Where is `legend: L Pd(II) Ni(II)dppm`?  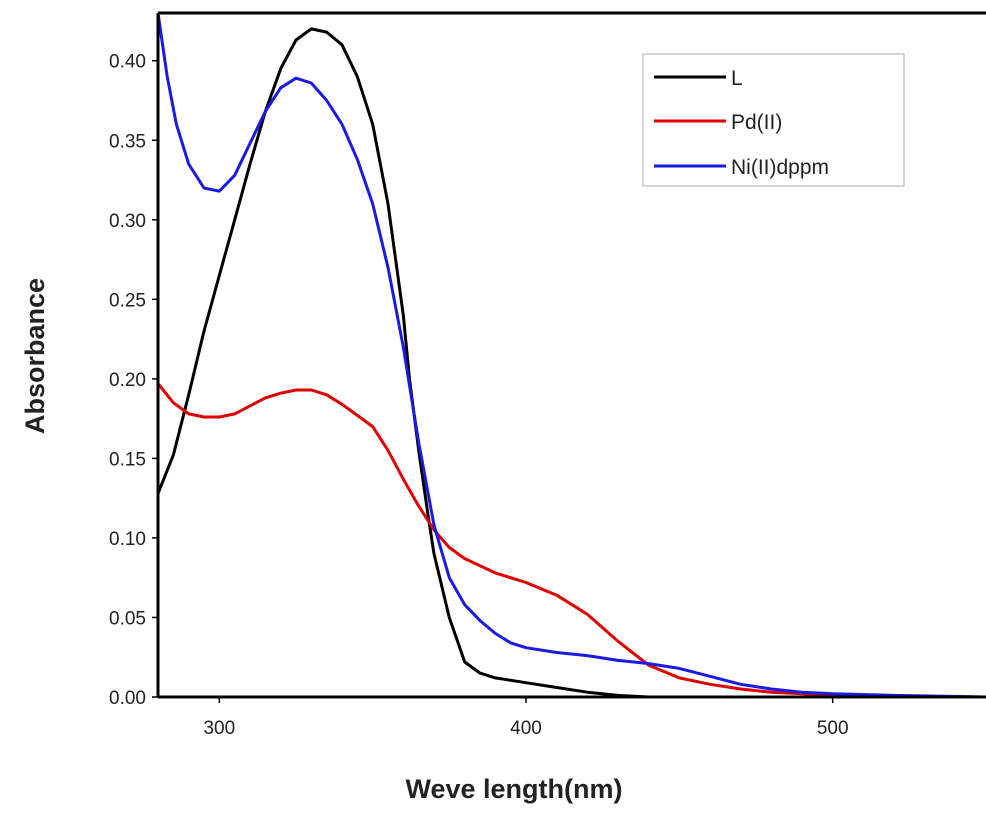 legend: L Pd(II) Ni(II)dppm is located at coordinates (773, 120).